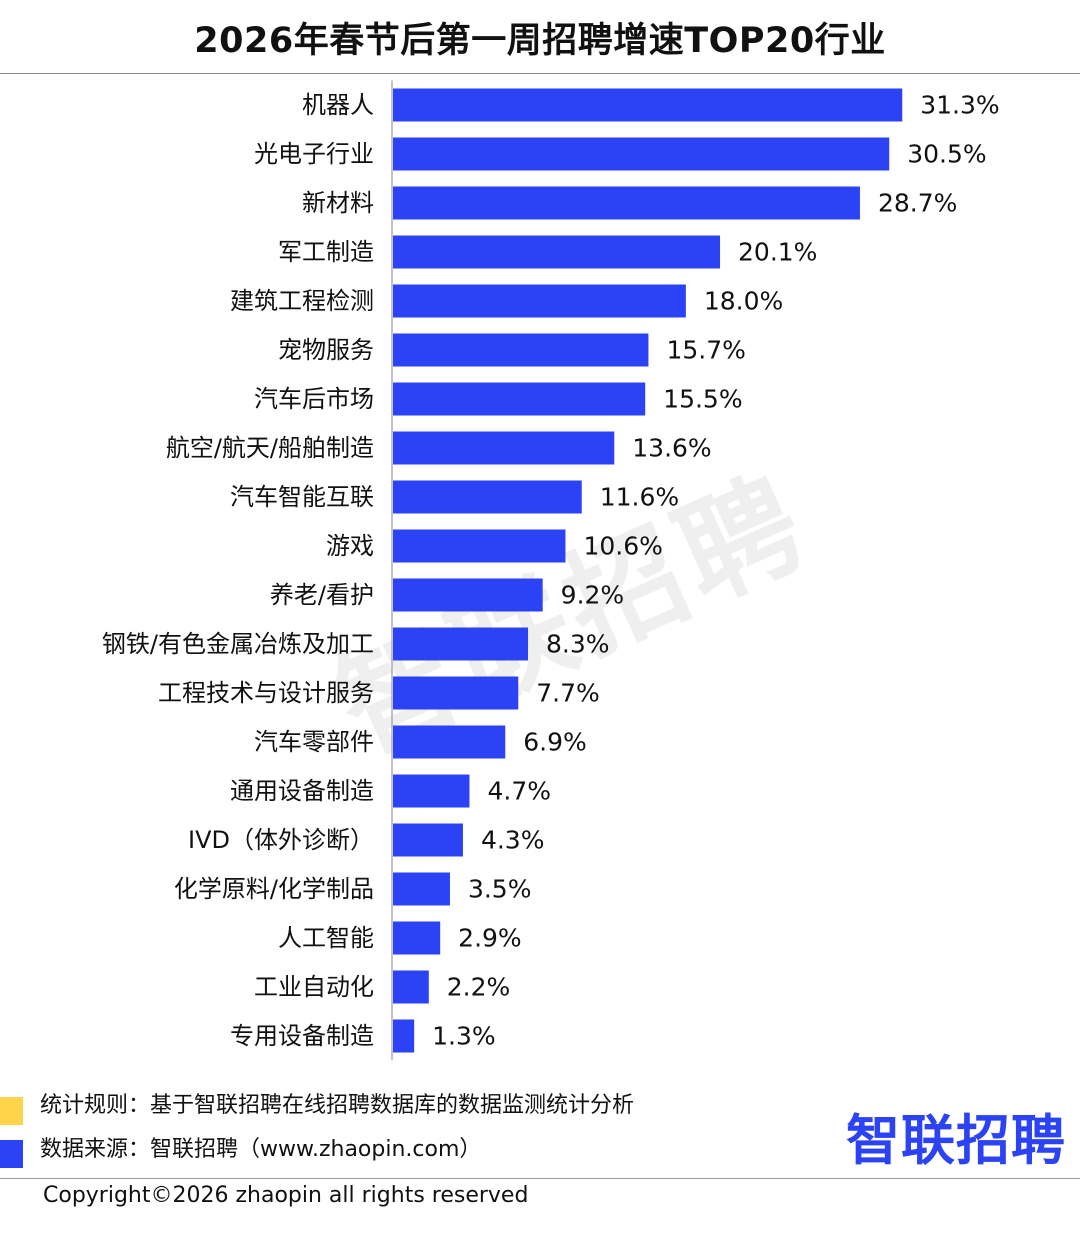  What do you see at coordinates (464, 1036) in the screenshot?
I see `value-label: 1.3%` at bounding box center [464, 1036].